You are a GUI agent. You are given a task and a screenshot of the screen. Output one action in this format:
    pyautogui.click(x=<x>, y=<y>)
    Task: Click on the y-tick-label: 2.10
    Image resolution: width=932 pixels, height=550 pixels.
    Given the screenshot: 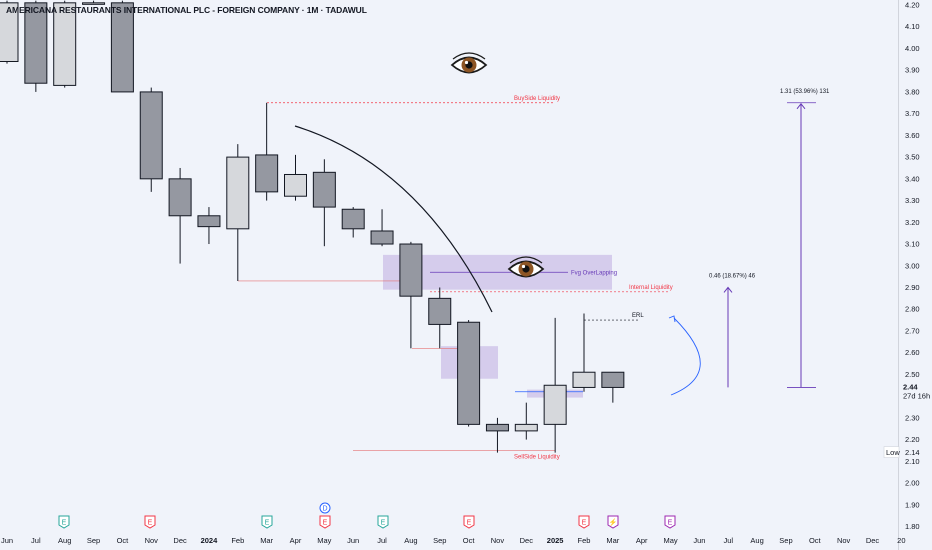 What is the action you would take?
    pyautogui.click(x=912, y=461)
    